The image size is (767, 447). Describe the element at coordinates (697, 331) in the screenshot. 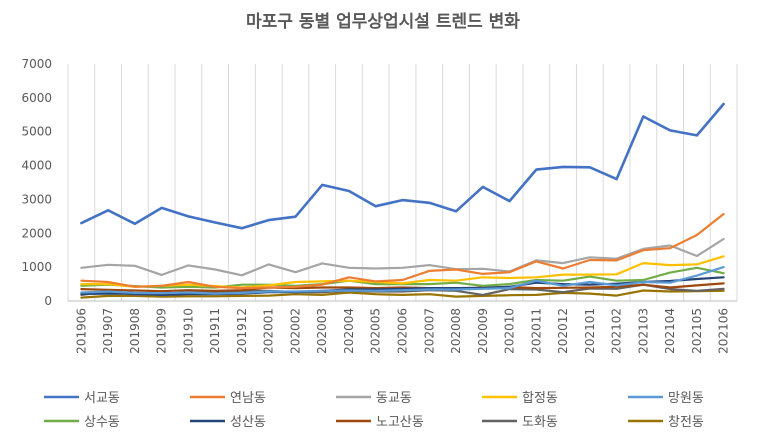

I see `x-tick-label: 202105` at that location.